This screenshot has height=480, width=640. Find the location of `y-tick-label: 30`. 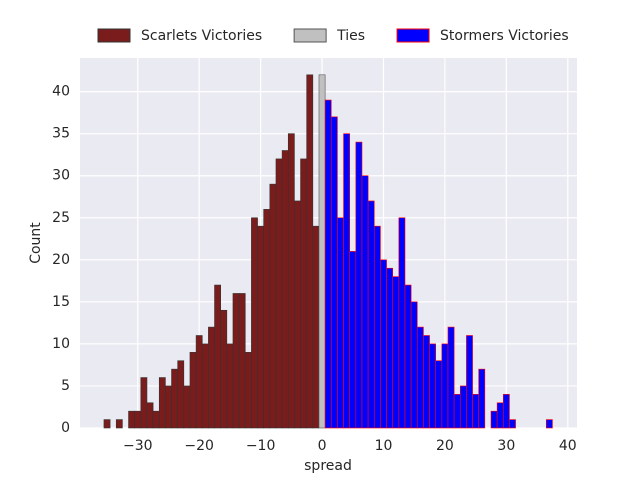

y-tick-label: 30 is located at coordinates (61, 176).